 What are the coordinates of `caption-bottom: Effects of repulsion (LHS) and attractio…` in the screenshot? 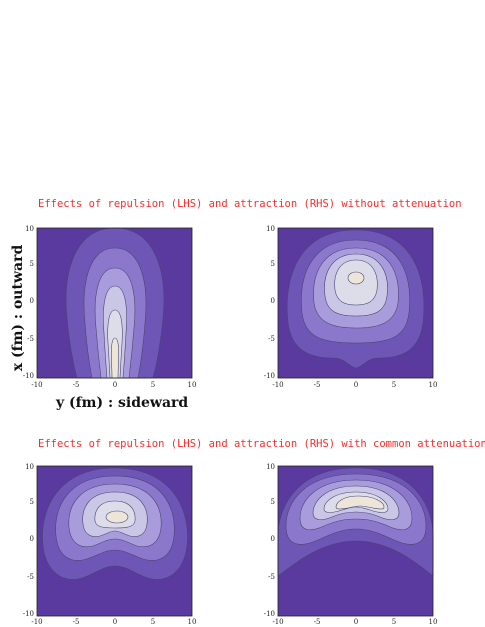 It's located at (261, 444).